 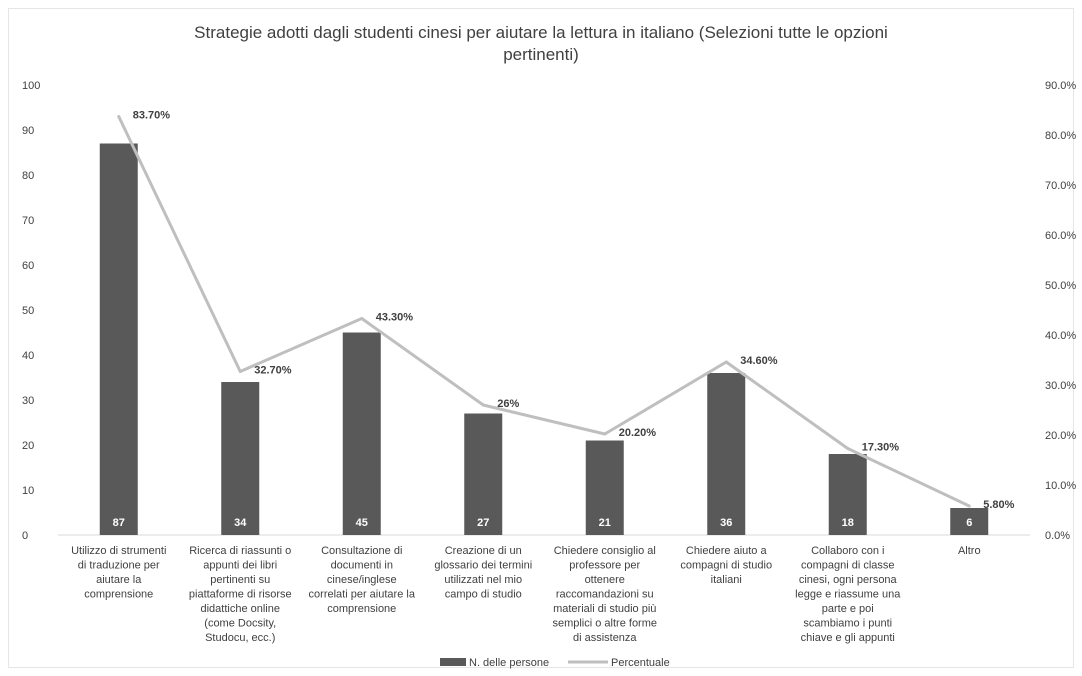 What do you see at coordinates (605, 638) in the screenshot?
I see `category-label-line: di assistenza` at bounding box center [605, 638].